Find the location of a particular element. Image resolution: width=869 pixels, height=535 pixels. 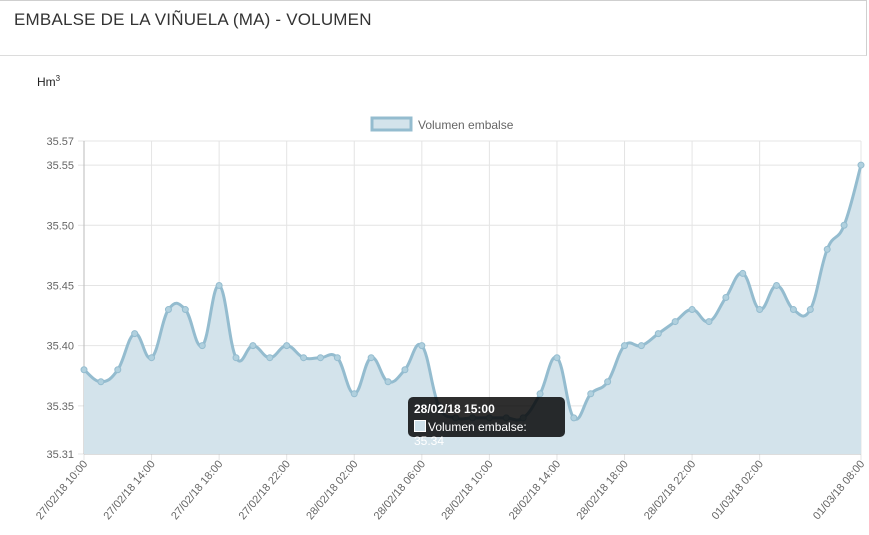

legend-swatch is located at coordinates (391, 124).